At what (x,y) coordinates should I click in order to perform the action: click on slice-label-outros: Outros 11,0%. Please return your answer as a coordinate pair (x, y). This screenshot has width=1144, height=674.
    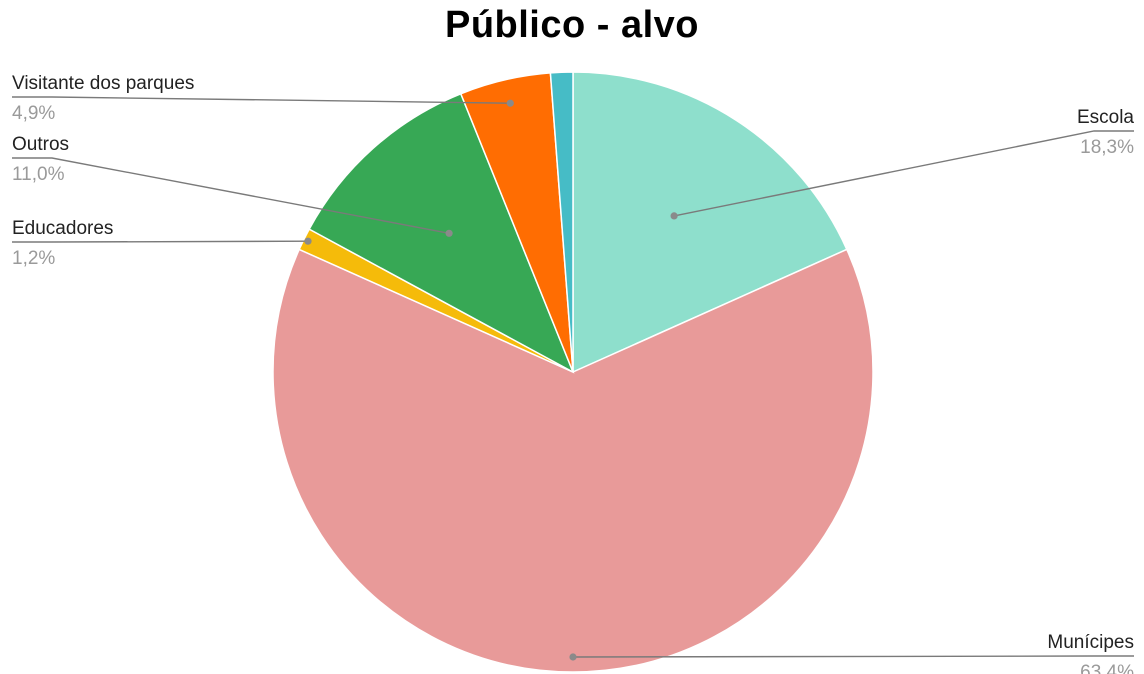
    Looking at the image, I should click on (232, 185).